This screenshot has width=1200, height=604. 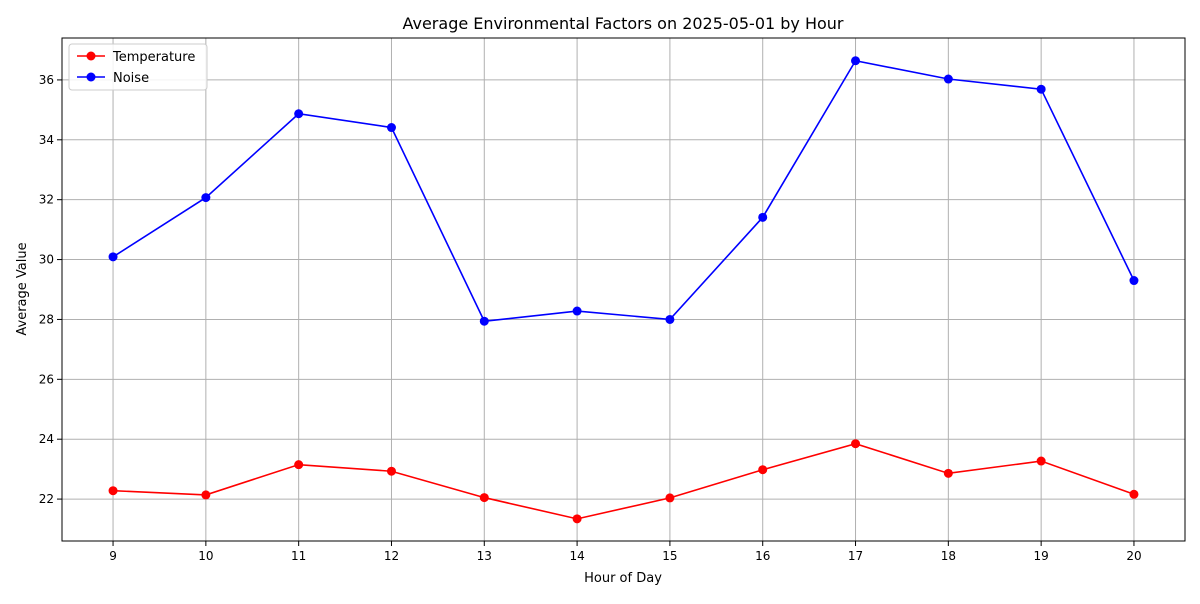 What do you see at coordinates (623, 578) in the screenshot?
I see `x-axis-label: Hour of Day` at bounding box center [623, 578].